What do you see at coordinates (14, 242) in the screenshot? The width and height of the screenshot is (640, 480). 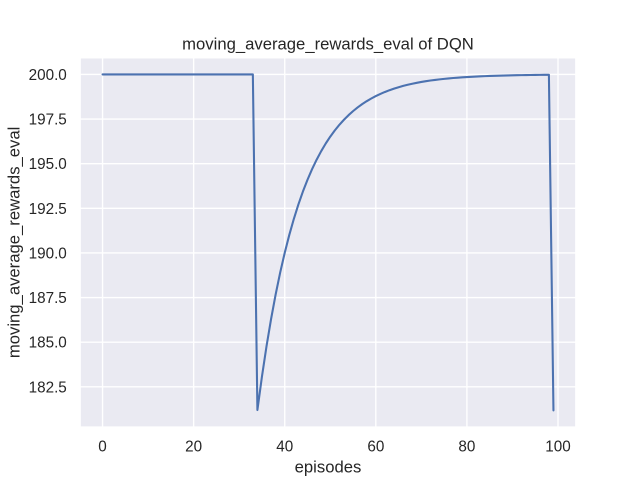 I see `svg-text: moving_average_rewards_eval` at bounding box center [14, 242].